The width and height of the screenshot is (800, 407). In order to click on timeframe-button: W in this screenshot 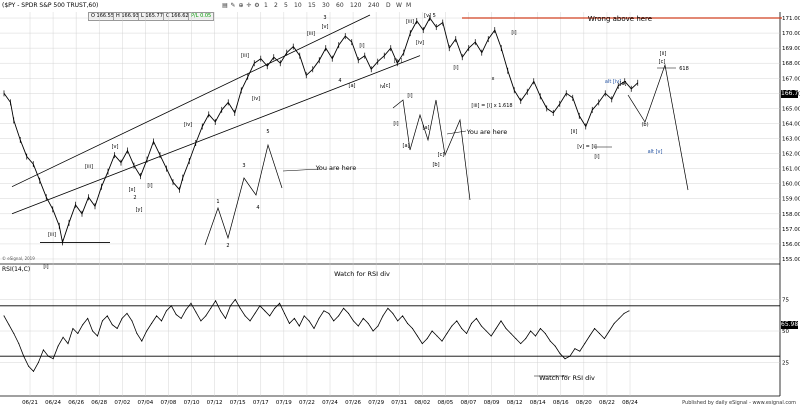, I will do `click(399, 5)`.